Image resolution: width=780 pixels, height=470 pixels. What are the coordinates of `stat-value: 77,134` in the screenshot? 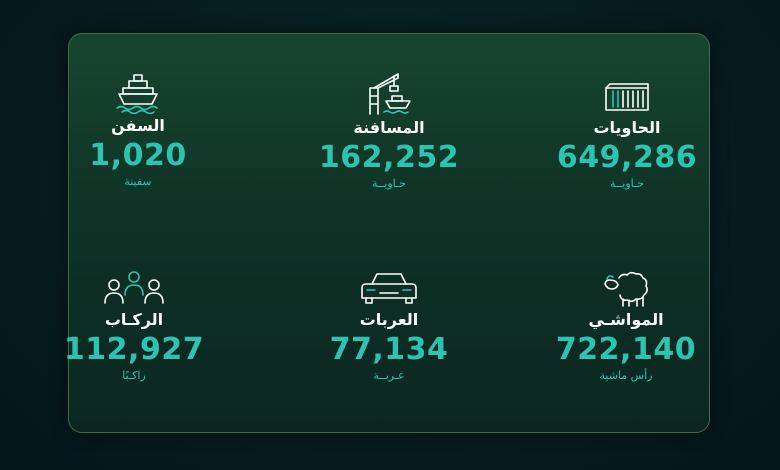 It's located at (389, 349).